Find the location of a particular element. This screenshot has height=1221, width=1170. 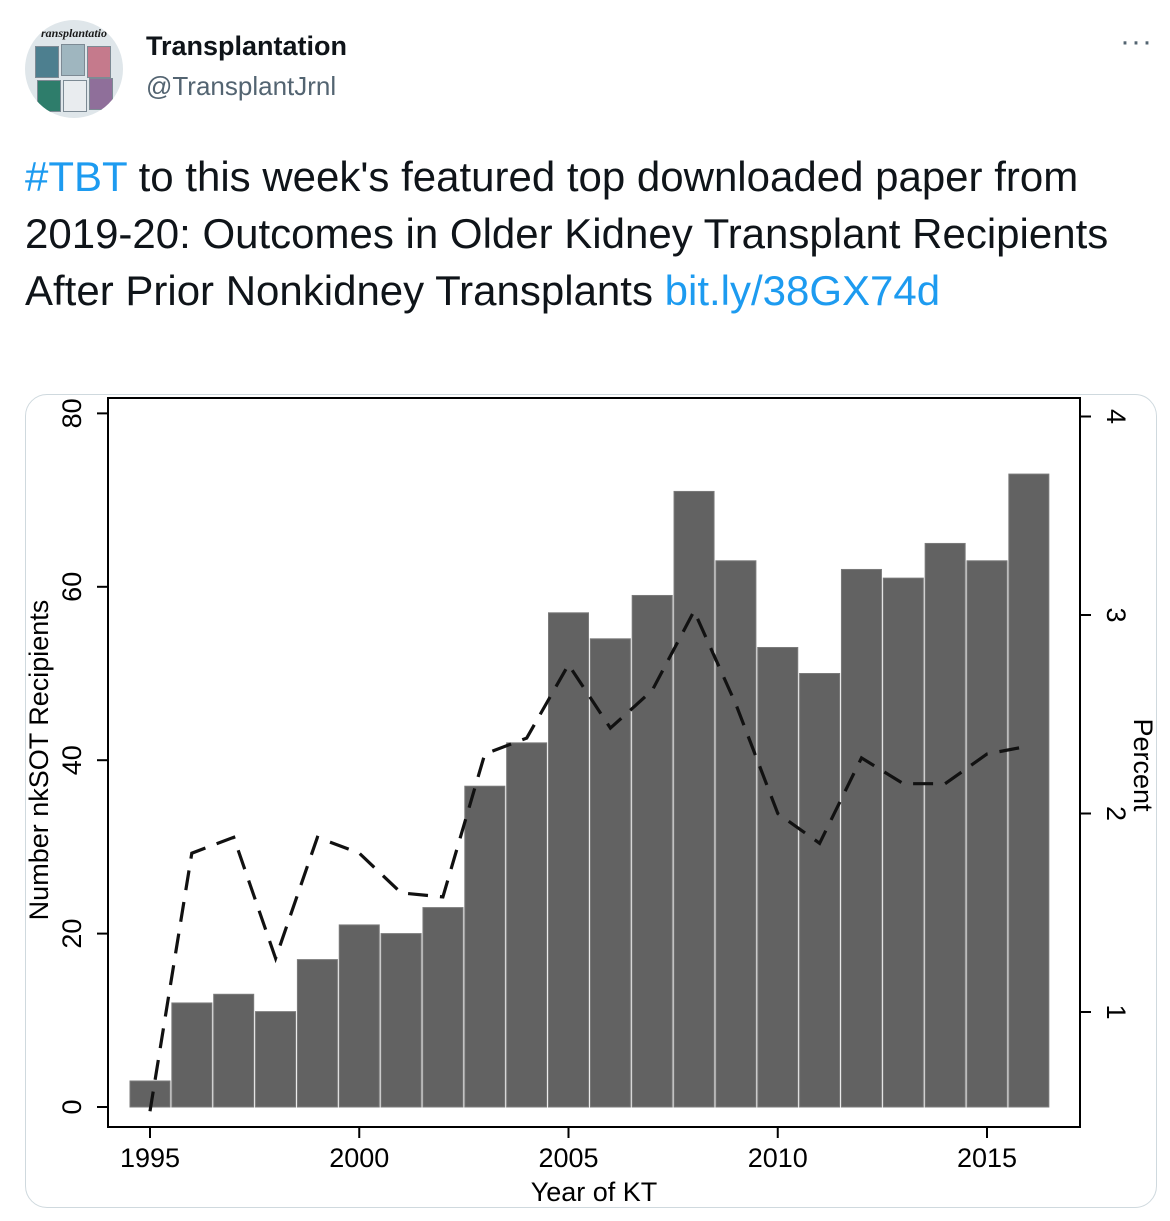

y-tick-label: 60 is located at coordinates (72, 587).